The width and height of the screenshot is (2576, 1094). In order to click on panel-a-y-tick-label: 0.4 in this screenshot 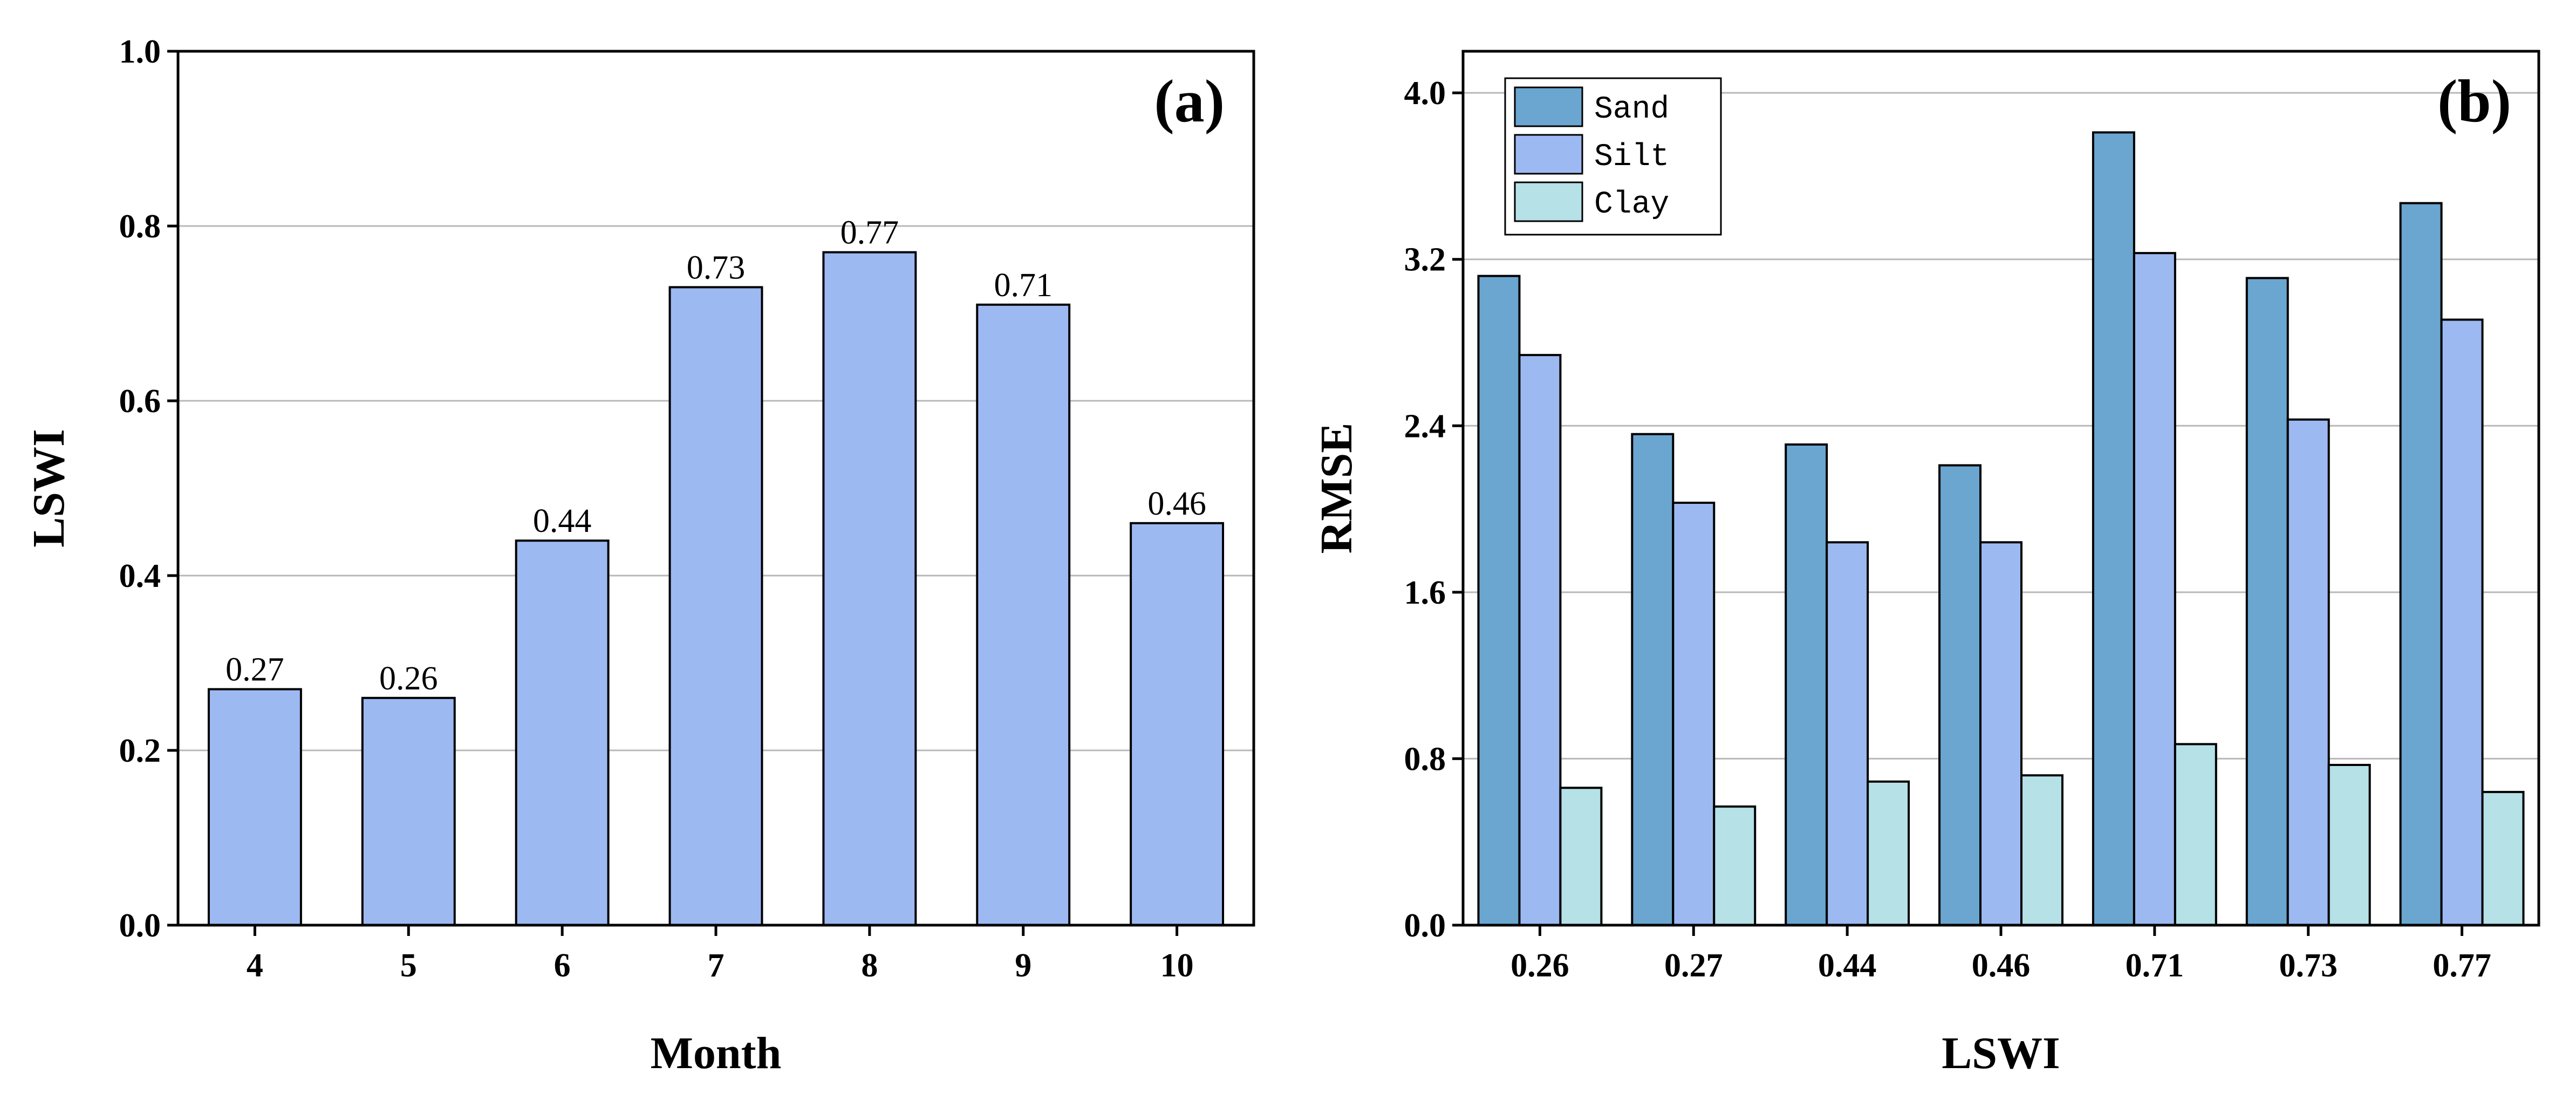, I will do `click(140, 576)`.